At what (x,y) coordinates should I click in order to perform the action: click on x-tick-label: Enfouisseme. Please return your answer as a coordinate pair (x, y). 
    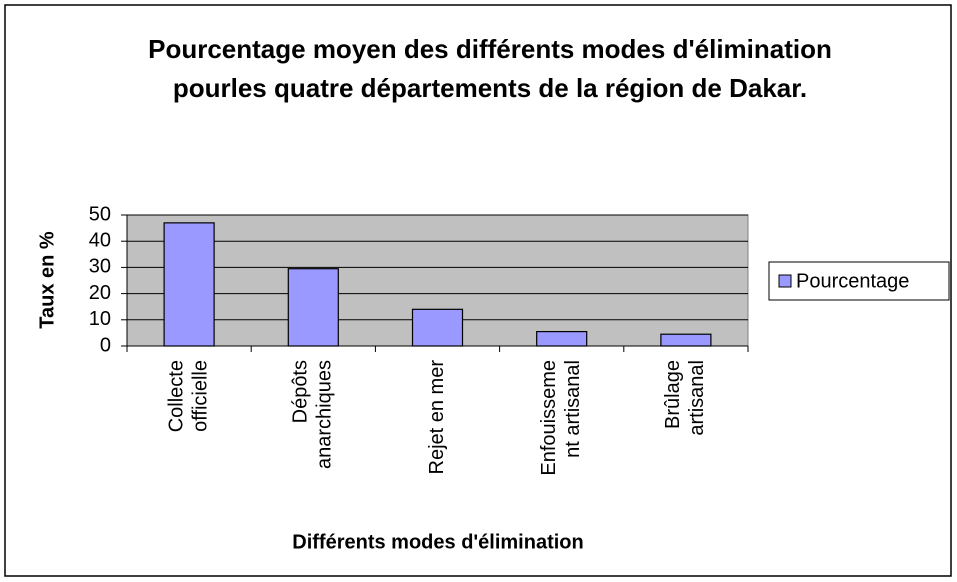
    Looking at the image, I should click on (549, 418).